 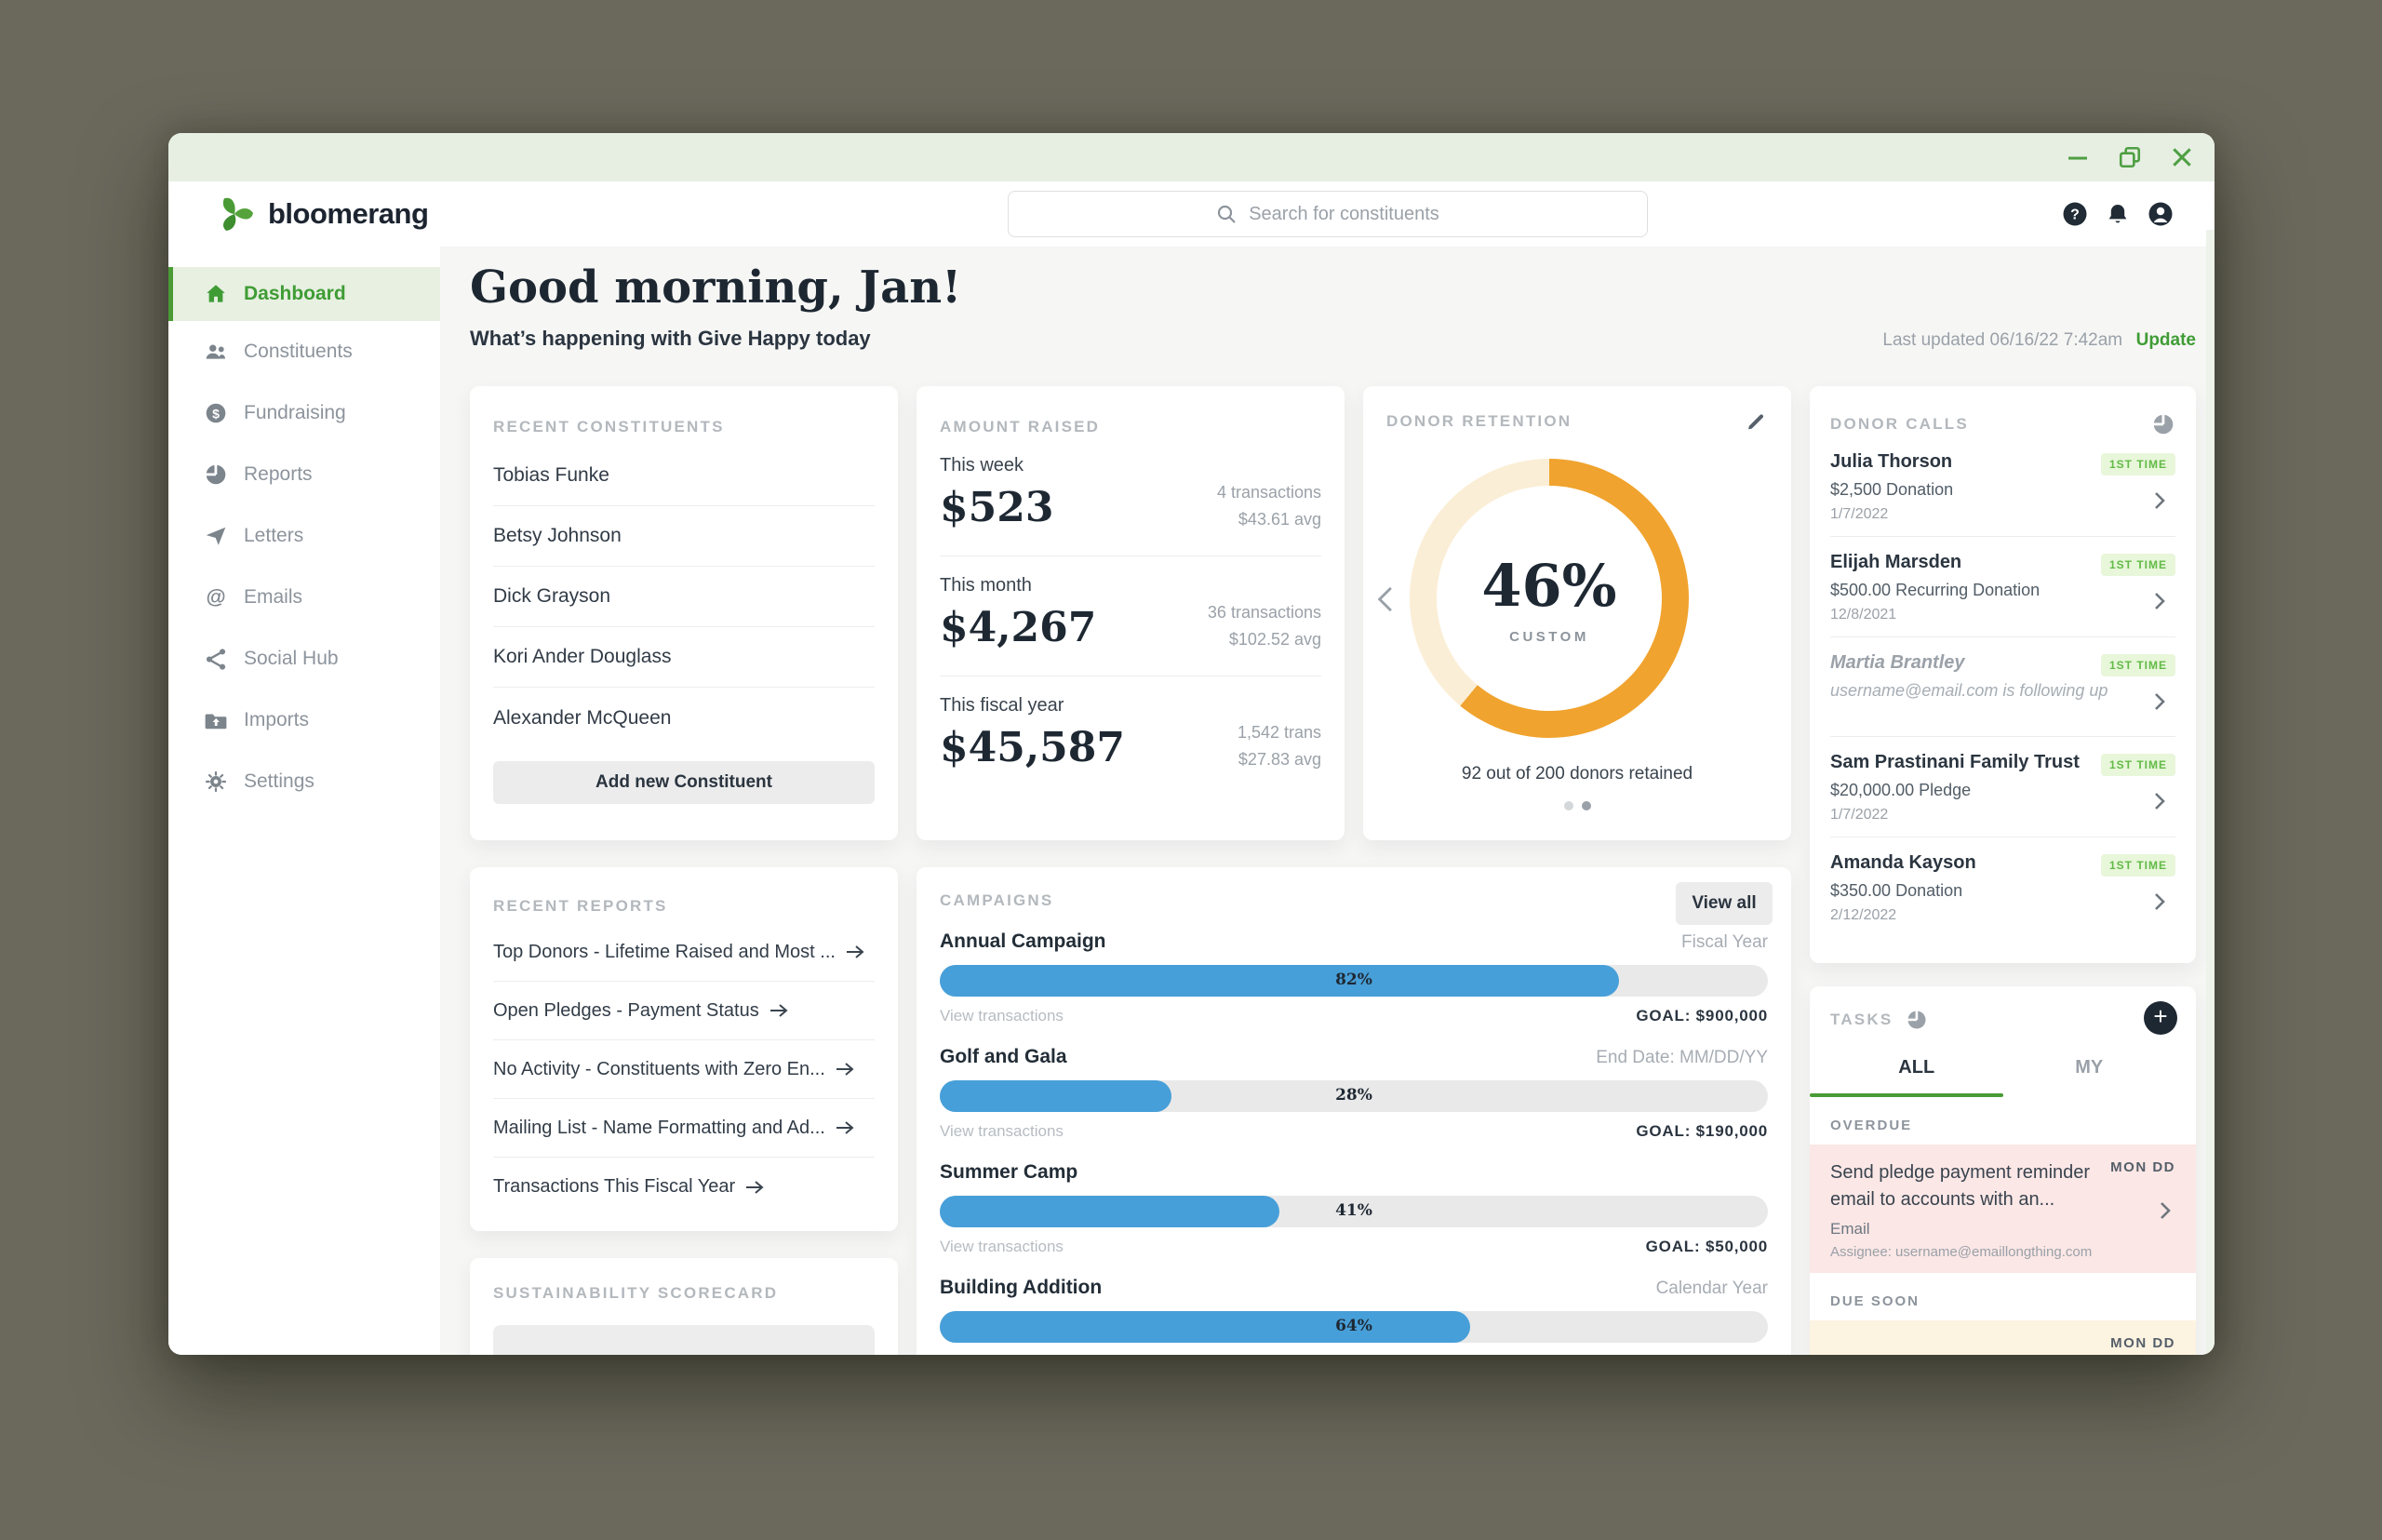 I want to click on search-input: Search for constituents, so click(x=1327, y=214).